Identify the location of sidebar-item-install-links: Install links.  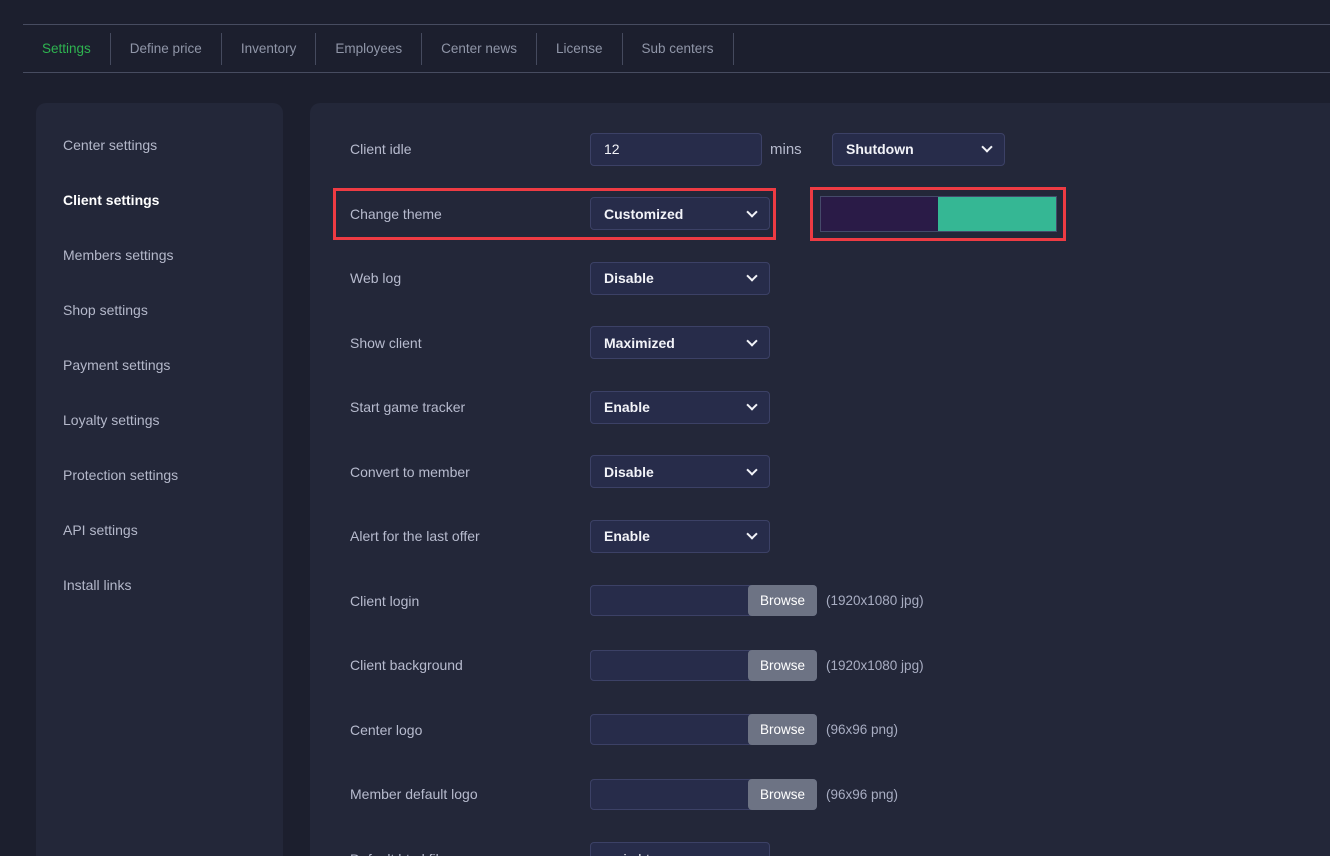
(97, 584).